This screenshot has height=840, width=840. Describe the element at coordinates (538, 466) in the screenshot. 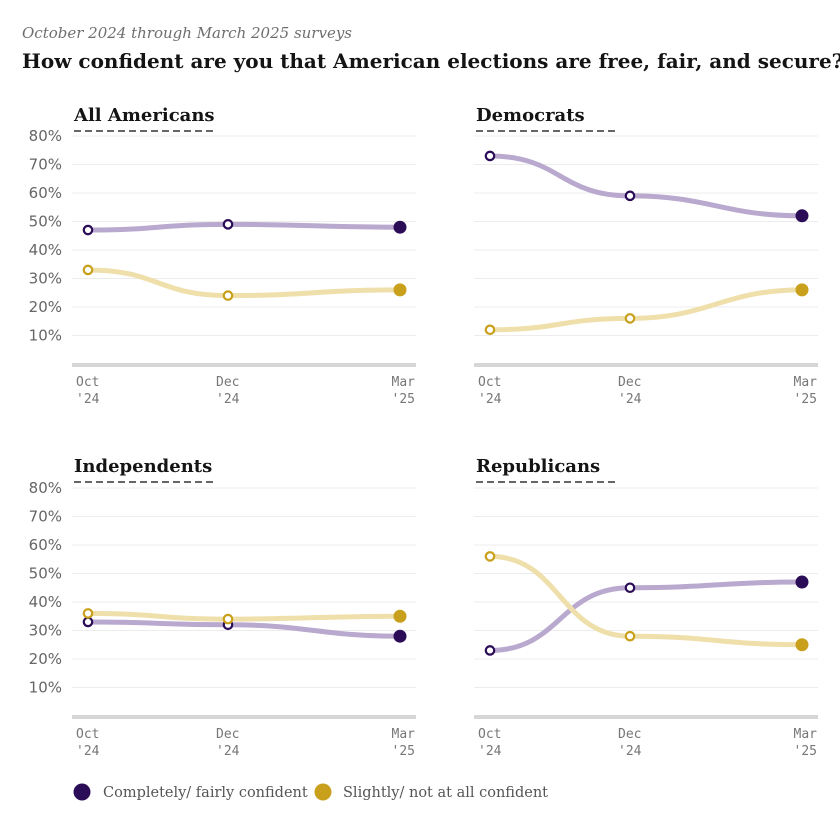

I see `panel-title: Republicans` at that location.